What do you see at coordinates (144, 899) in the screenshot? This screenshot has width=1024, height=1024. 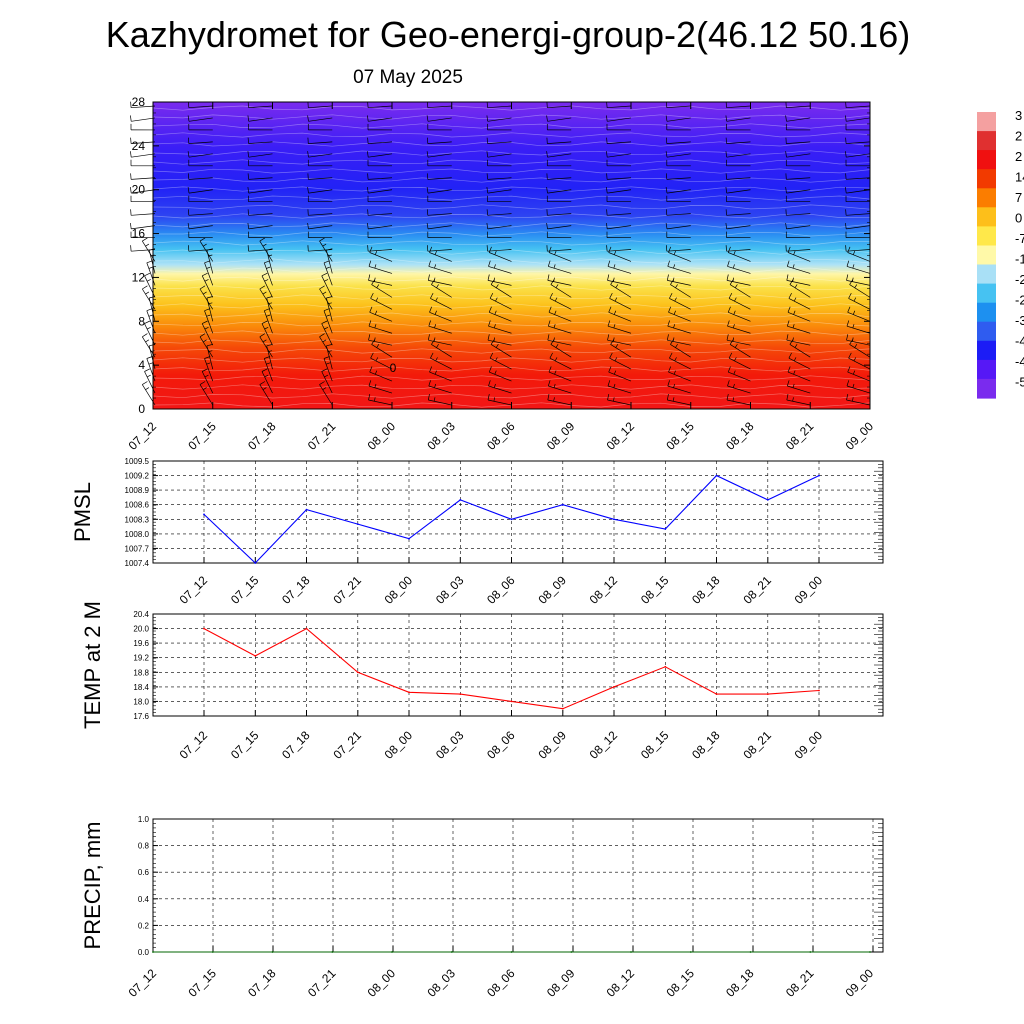 I see `y-tick-label: 0.4` at bounding box center [144, 899].